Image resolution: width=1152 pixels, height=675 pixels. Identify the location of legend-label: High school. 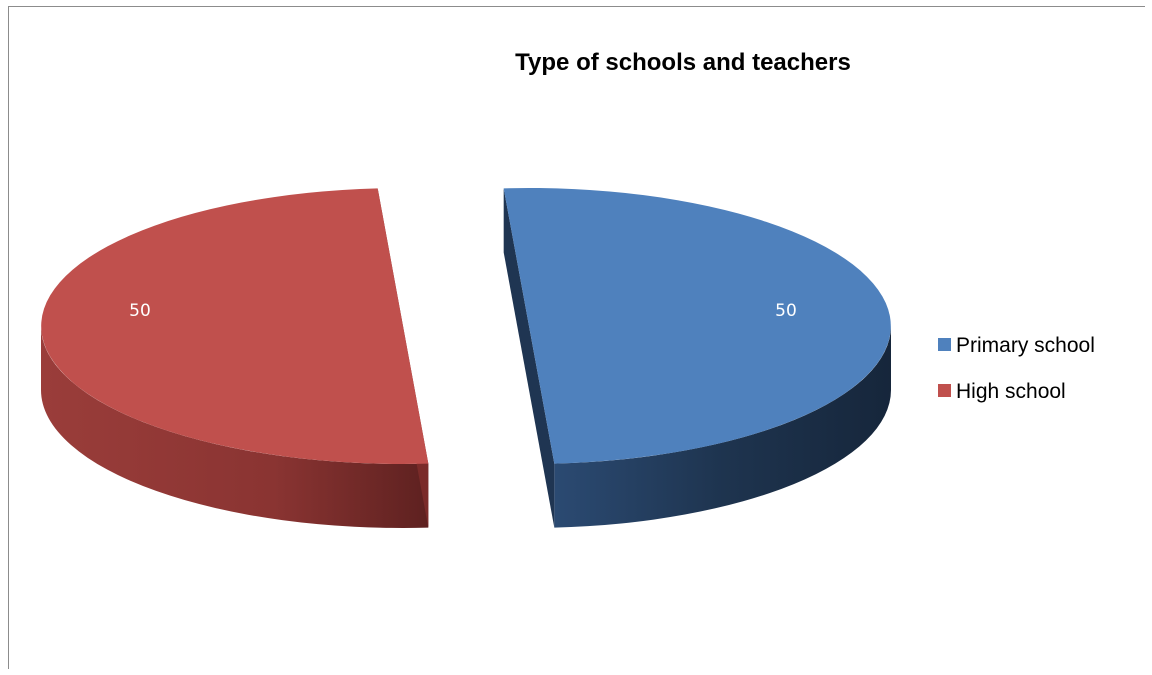
(1011, 391).